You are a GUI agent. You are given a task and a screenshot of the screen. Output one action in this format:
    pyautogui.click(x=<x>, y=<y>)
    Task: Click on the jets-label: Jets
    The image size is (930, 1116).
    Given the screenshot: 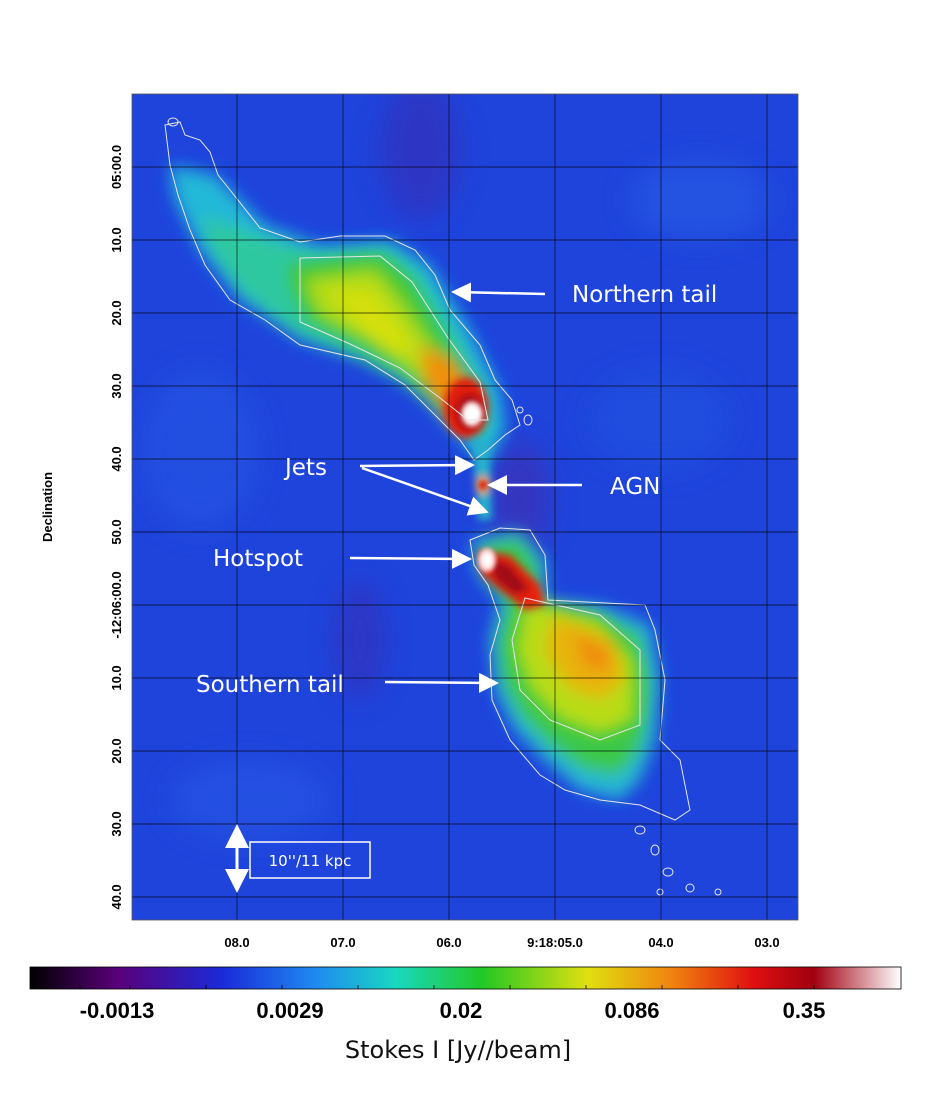 What is the action you would take?
    pyautogui.click(x=305, y=468)
    